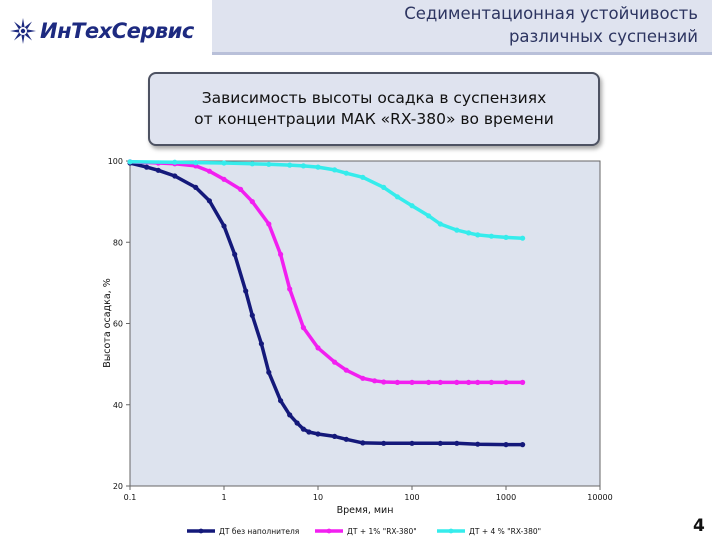  What do you see at coordinates (117, 31) in the screenshot?
I see `logo-text: ИнТехСервис` at bounding box center [117, 31].